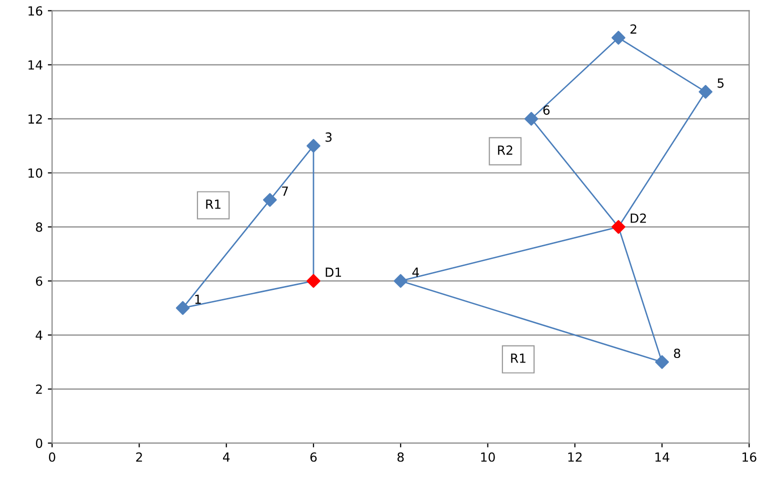 This screenshot has width=766, height=488. What do you see at coordinates (415, 272) in the screenshot?
I see `annotation: 4` at bounding box center [415, 272].